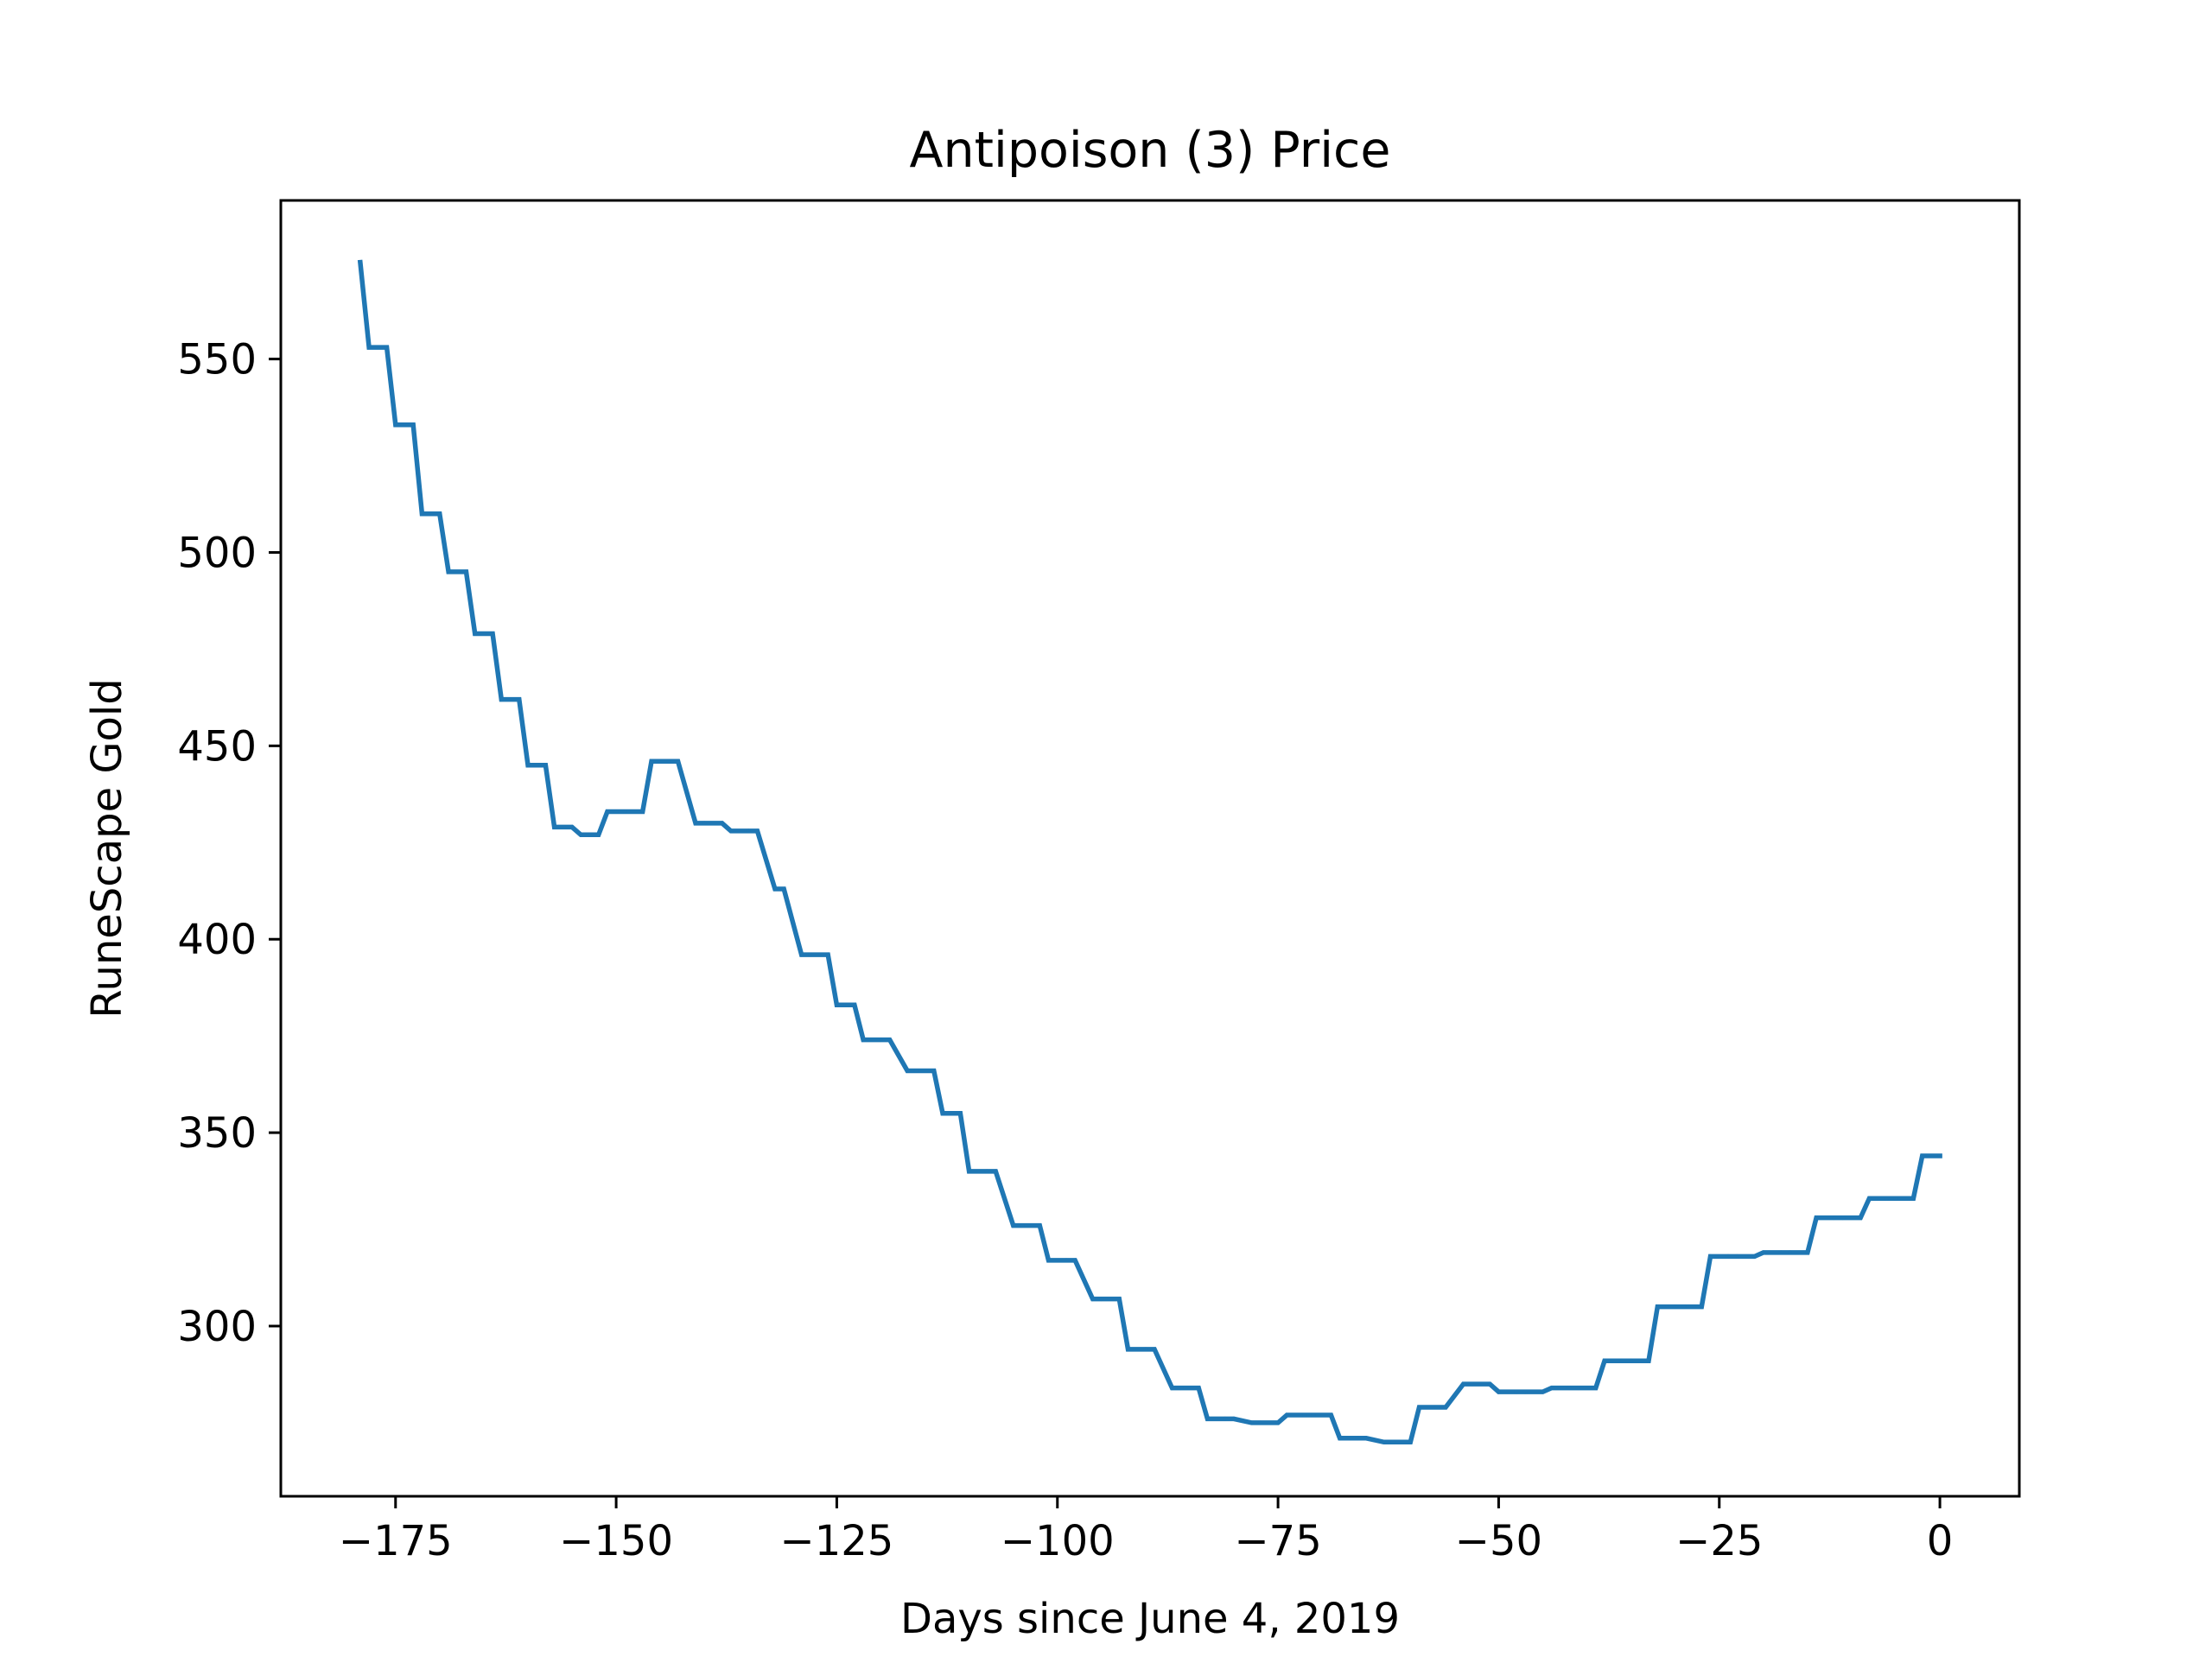 This screenshot has width=2212, height=1663. Describe the element at coordinates (1498, 1541) in the screenshot. I see `x-tick-label: −50` at that location.